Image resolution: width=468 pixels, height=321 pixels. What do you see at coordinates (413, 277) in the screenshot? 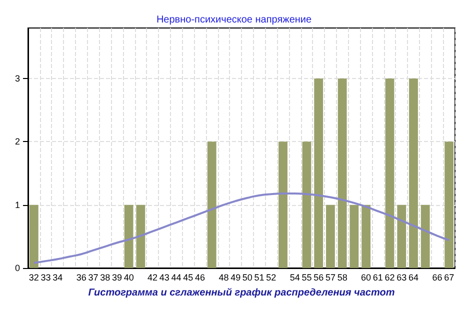
I see `x-tick-label: 64` at bounding box center [413, 277].